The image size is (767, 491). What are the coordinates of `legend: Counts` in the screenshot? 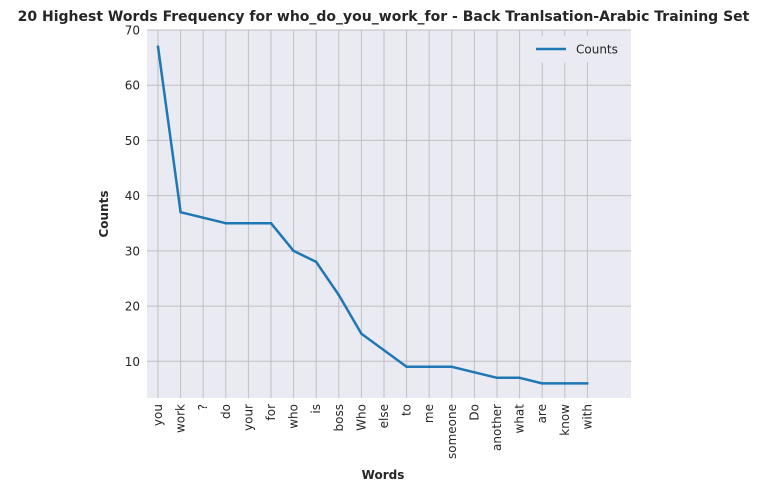 It's located at (578, 49).